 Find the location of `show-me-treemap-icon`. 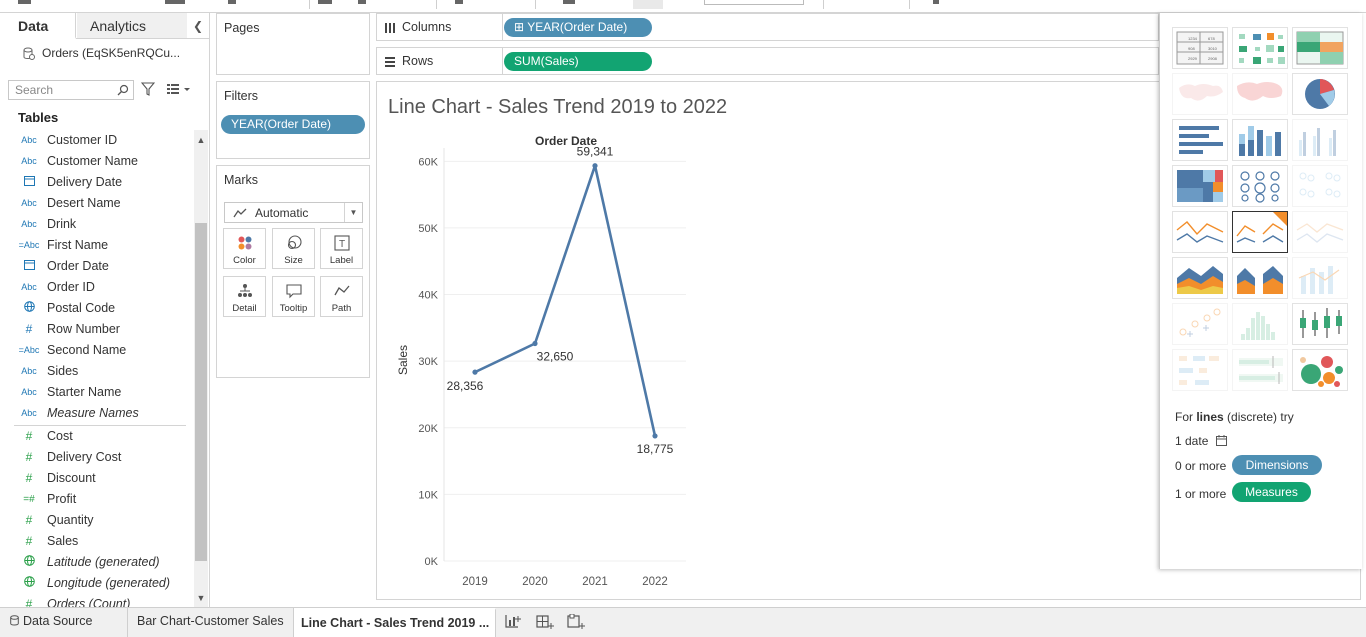

show-me-treemap-icon is located at coordinates (1200, 186).